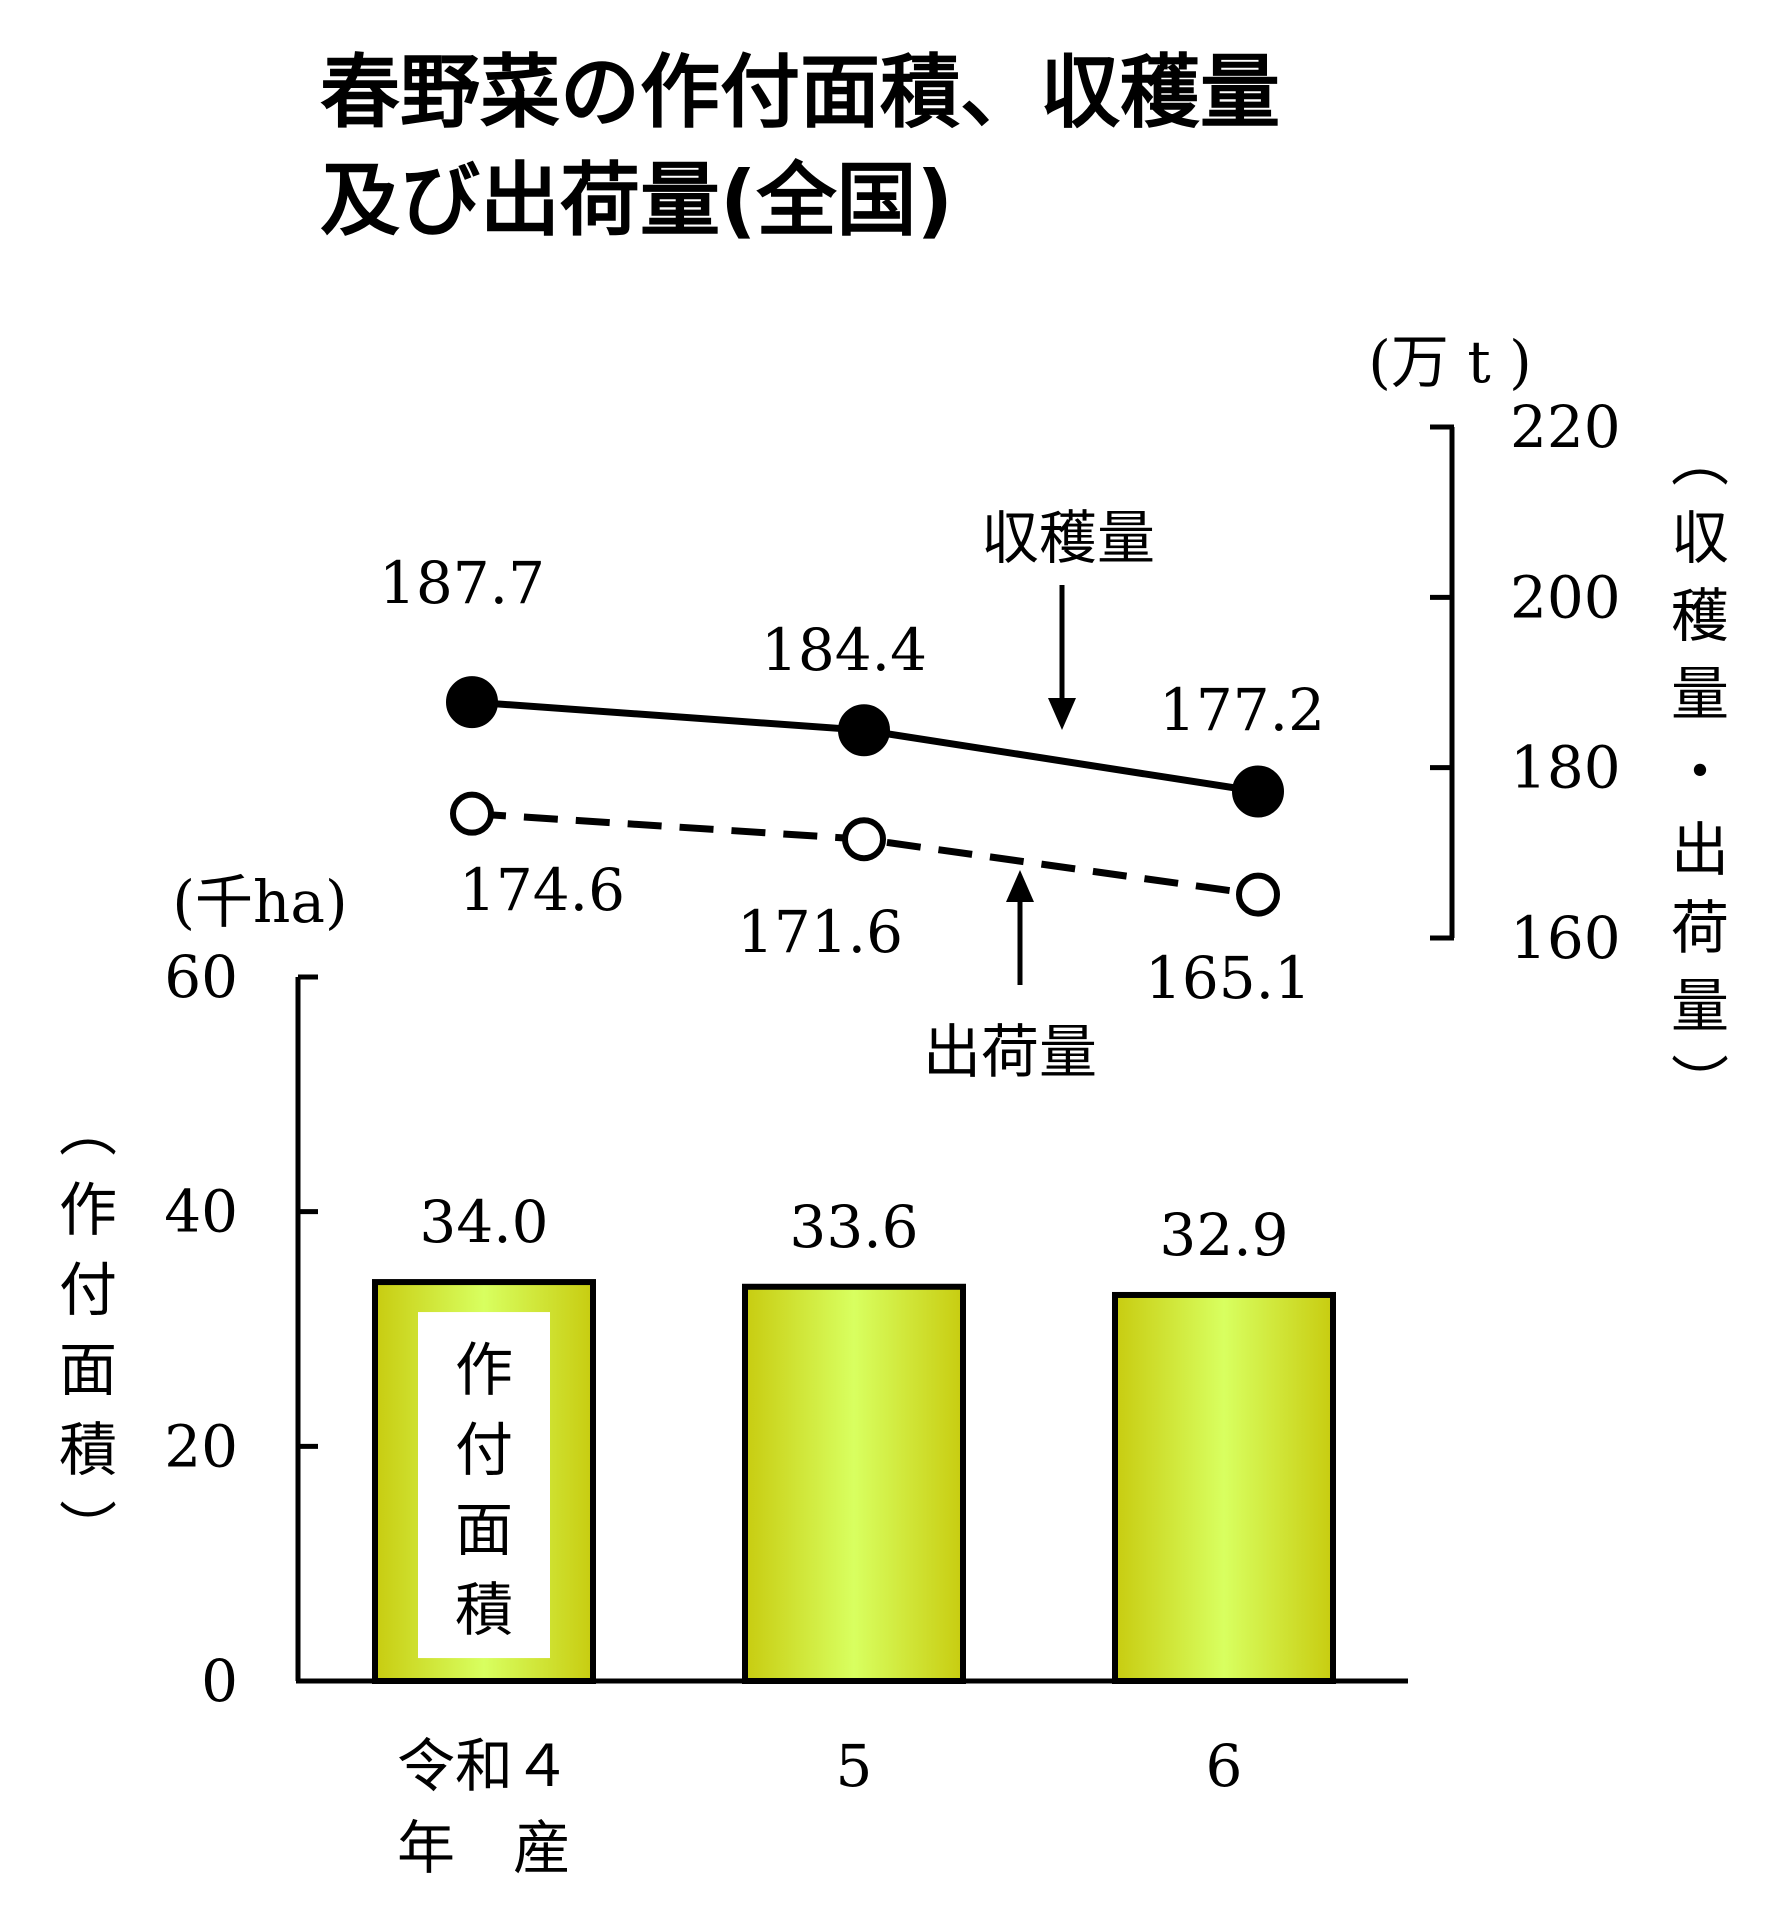  Describe the element at coordinates (462, 583) in the screenshot. I see `harvest-value-label: 187.7` at that location.